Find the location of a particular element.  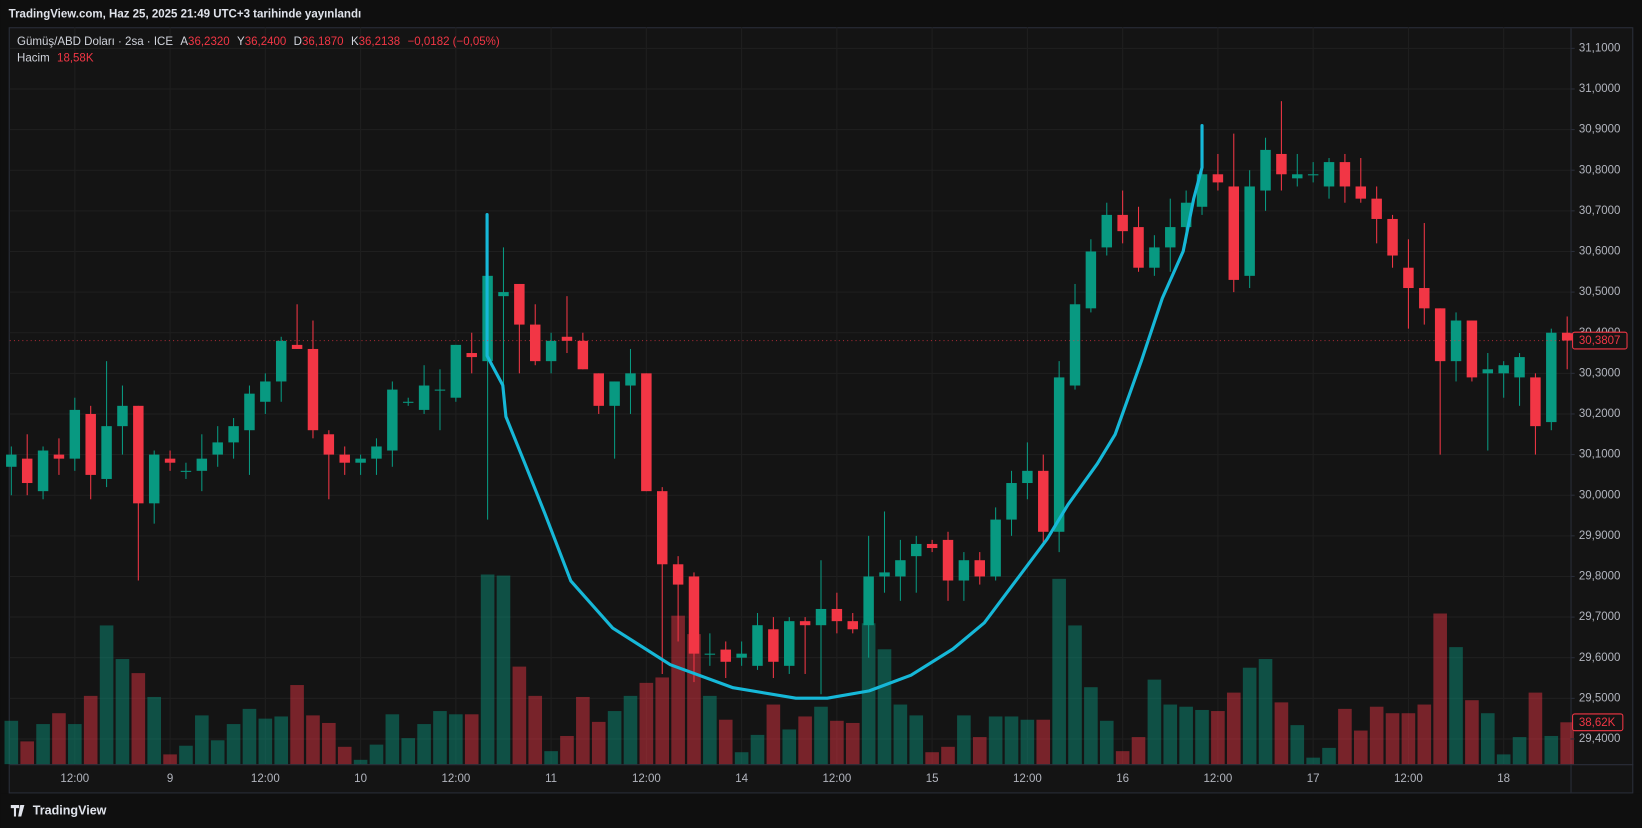

y-tick-label: 29,5000 is located at coordinates (1600, 698).